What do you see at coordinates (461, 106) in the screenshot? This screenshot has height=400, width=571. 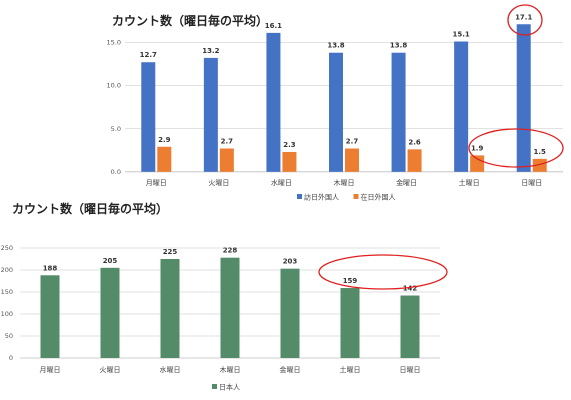 I see `bar-訪日外国人-土曜日` at bounding box center [461, 106].